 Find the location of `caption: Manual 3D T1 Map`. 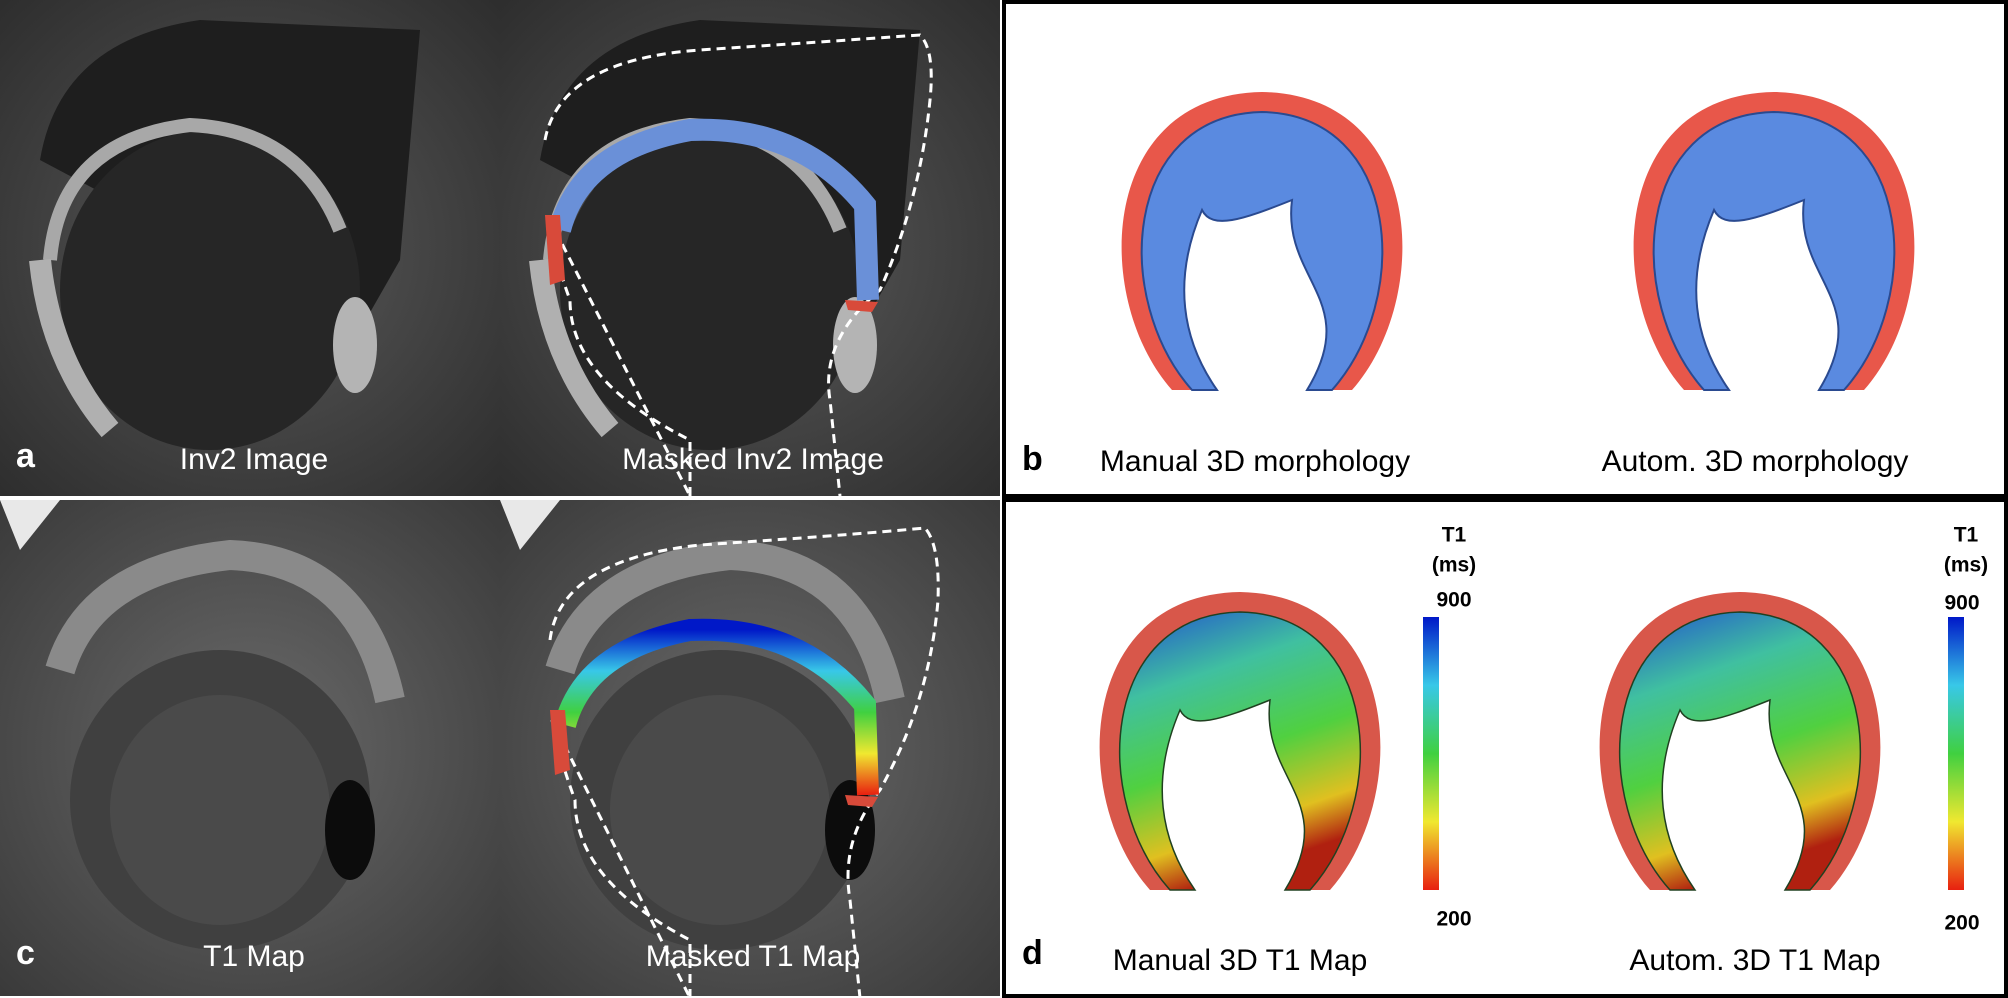

caption: Manual 3D T1 Map is located at coordinates (1240, 960).